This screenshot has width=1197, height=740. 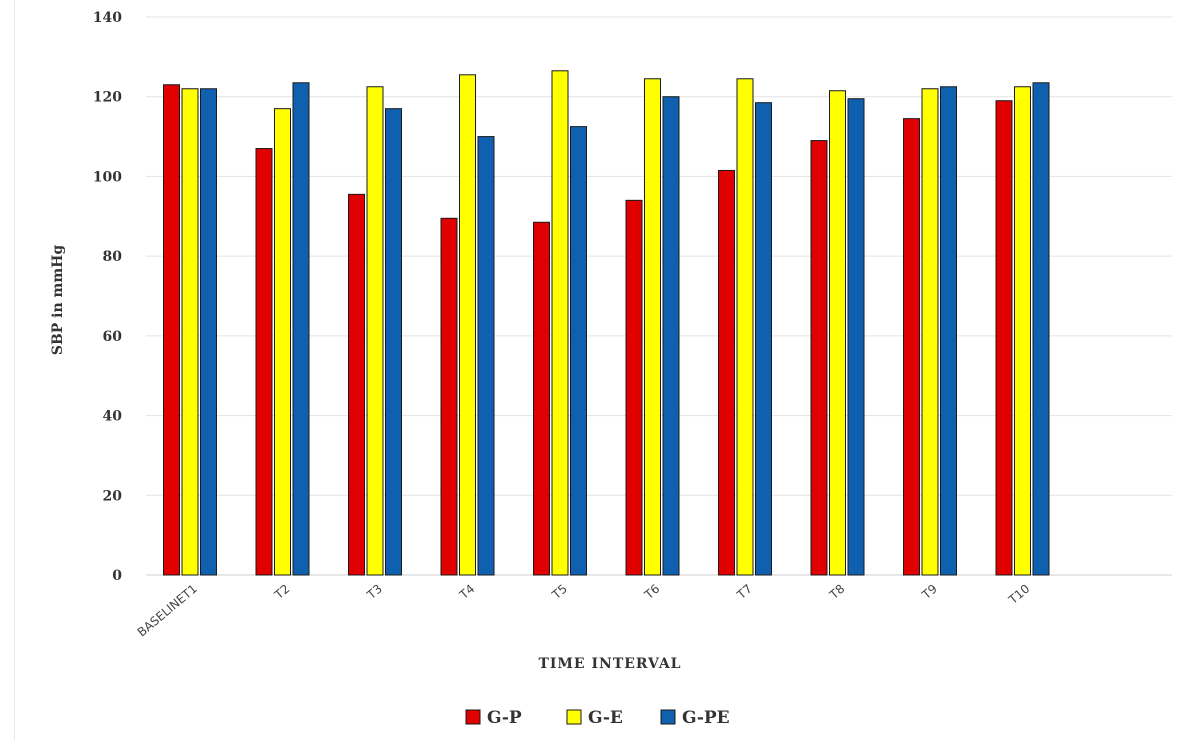 I want to click on y-tick-label: 0, so click(x=117, y=576).